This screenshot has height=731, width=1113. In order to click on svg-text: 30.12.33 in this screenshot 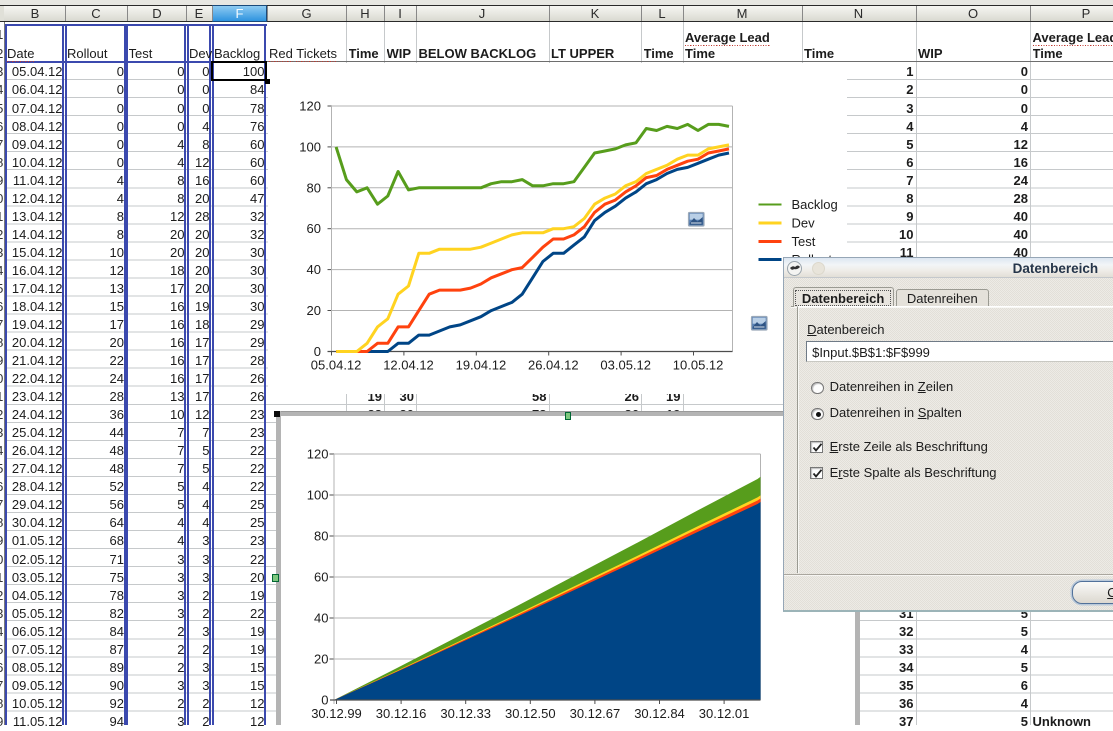, I will do `click(465, 713)`.